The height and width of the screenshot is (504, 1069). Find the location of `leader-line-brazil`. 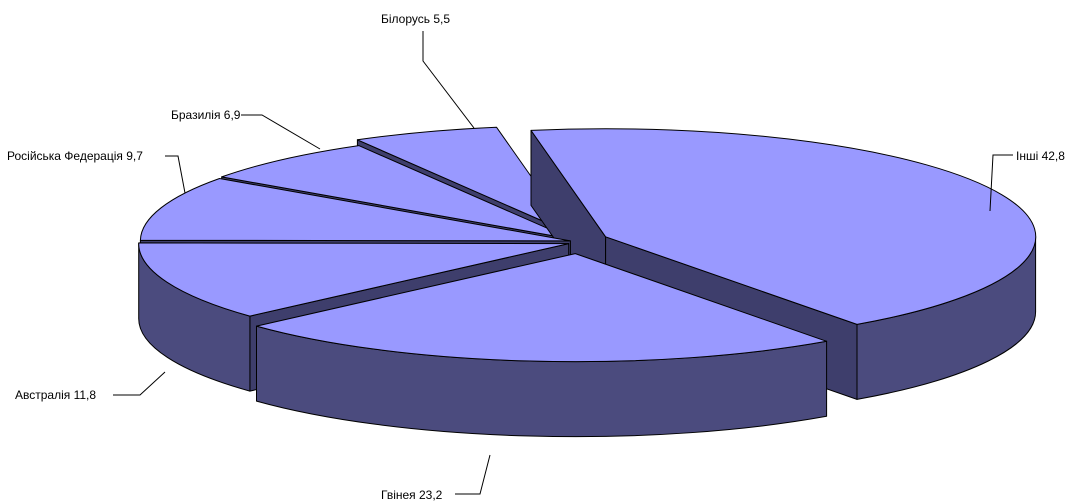

leader-line-brazil is located at coordinates (281, 132).